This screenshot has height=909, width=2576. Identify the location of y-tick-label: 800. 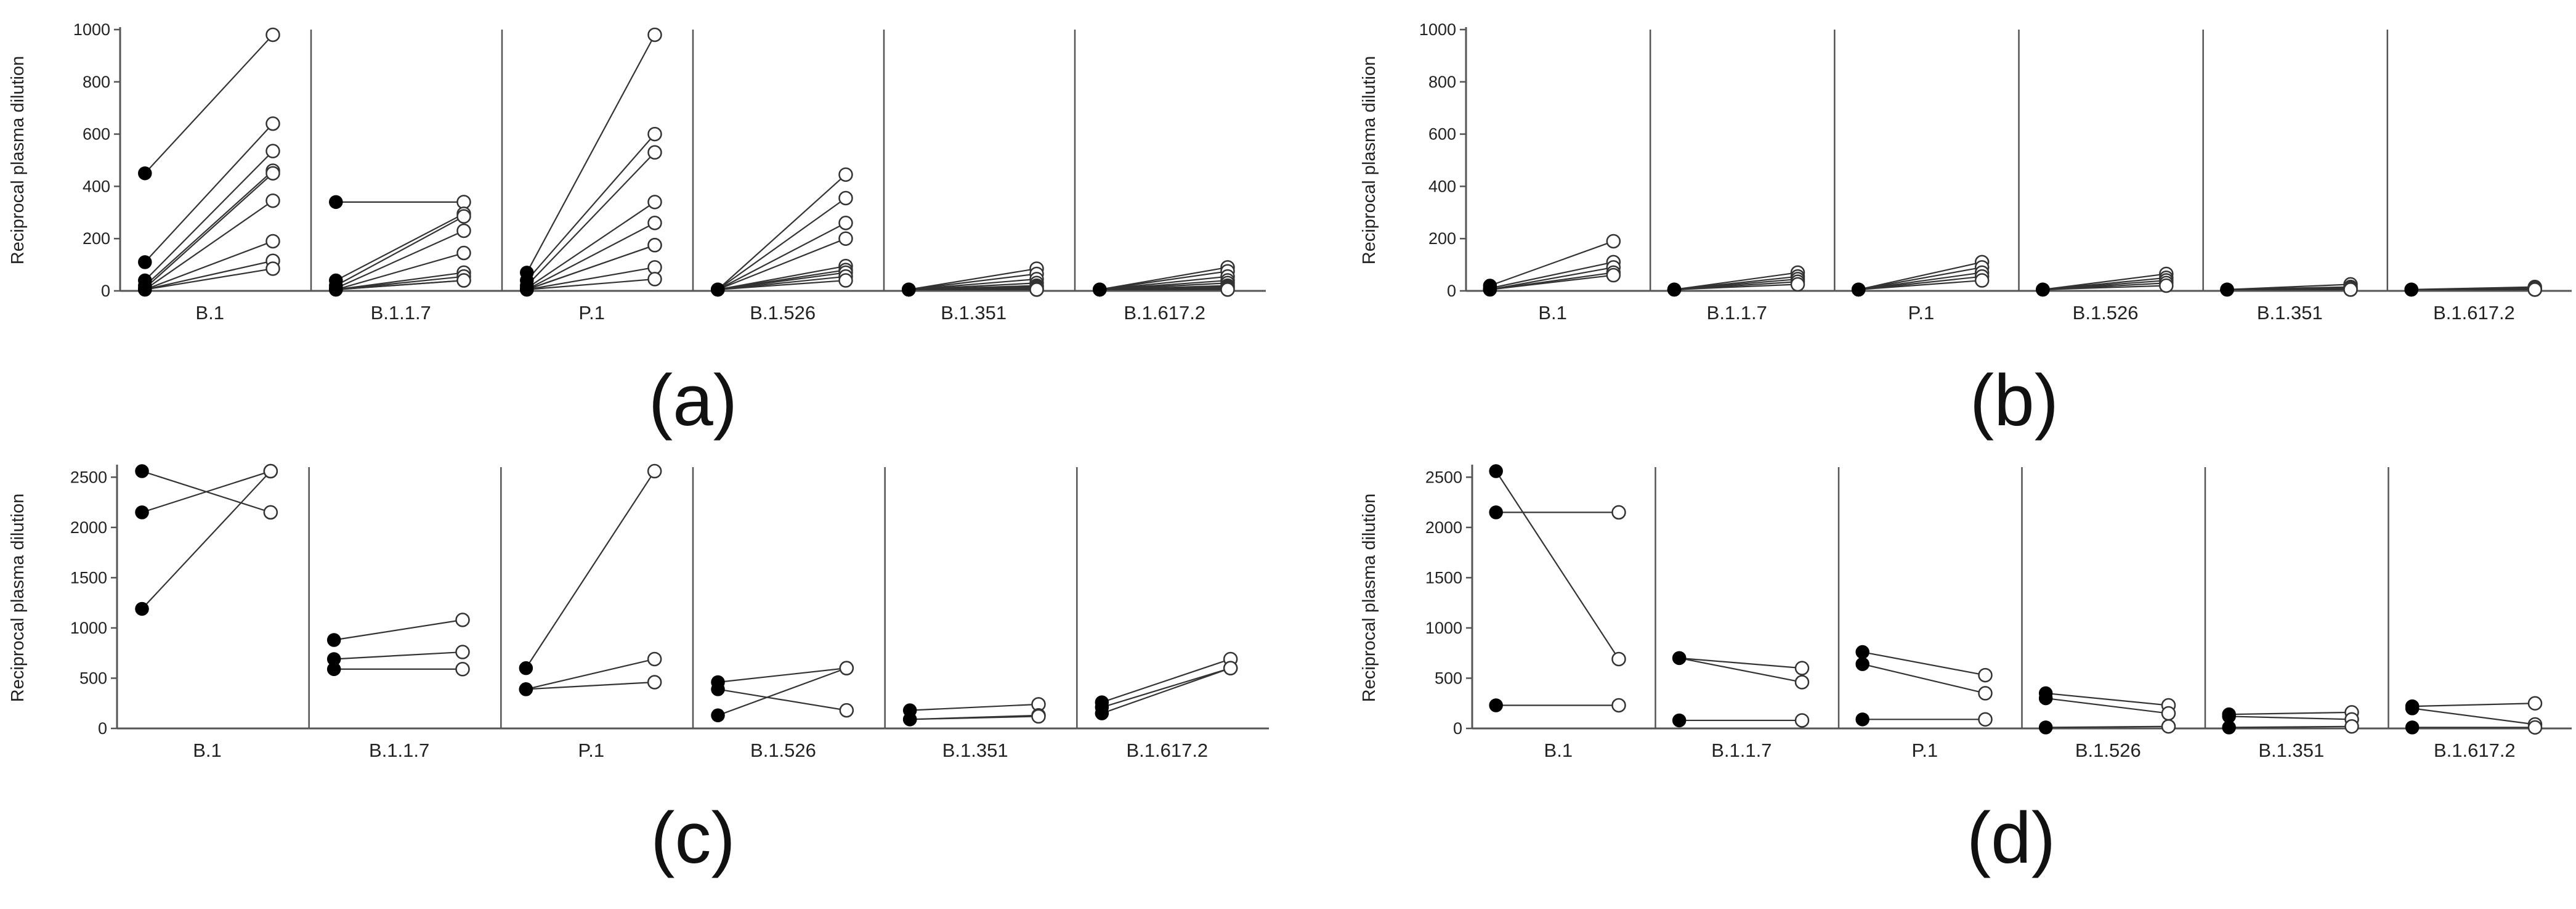
(96, 82).